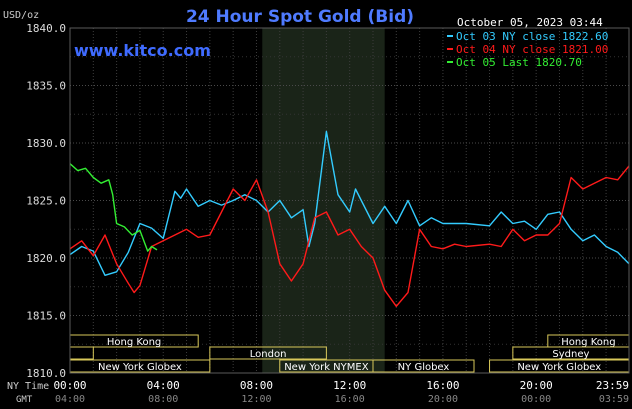 Image resolution: width=632 pixels, height=409 pixels. What do you see at coordinates (614, 399) in the screenshot?
I see `x-tick-label-gmt: 03:59` at bounding box center [614, 399].